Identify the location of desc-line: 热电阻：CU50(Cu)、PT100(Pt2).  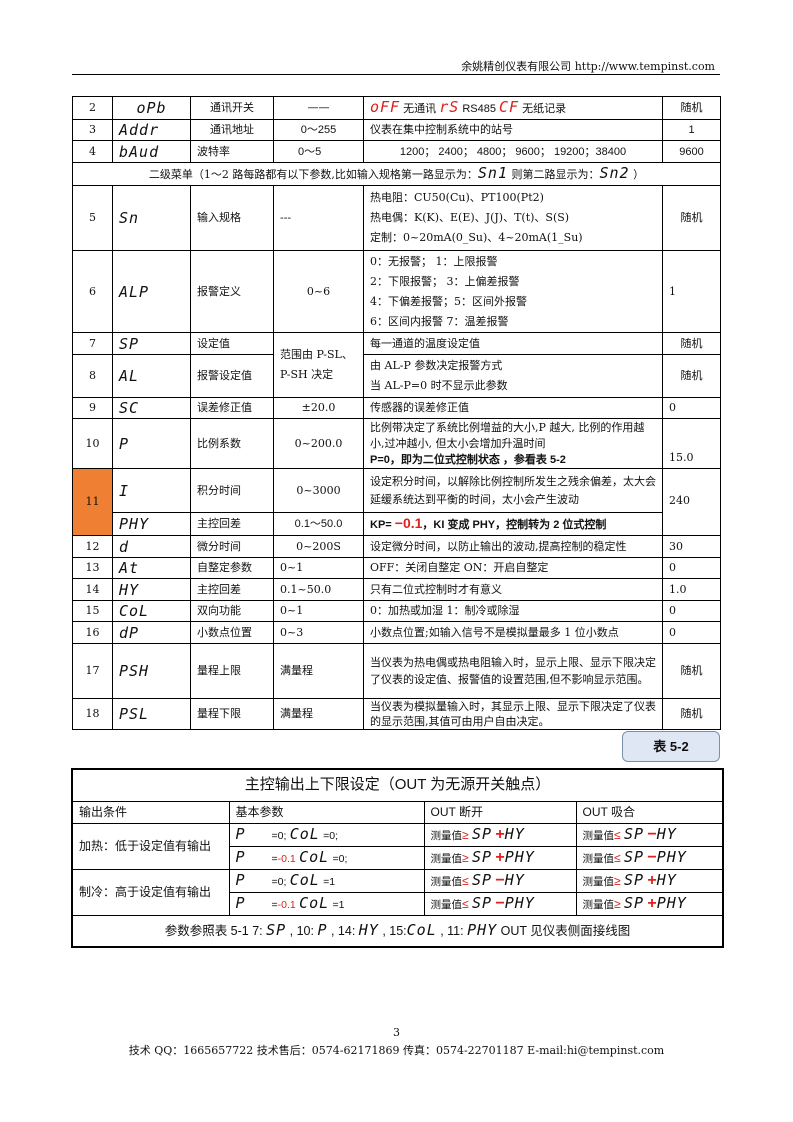
(457, 197).